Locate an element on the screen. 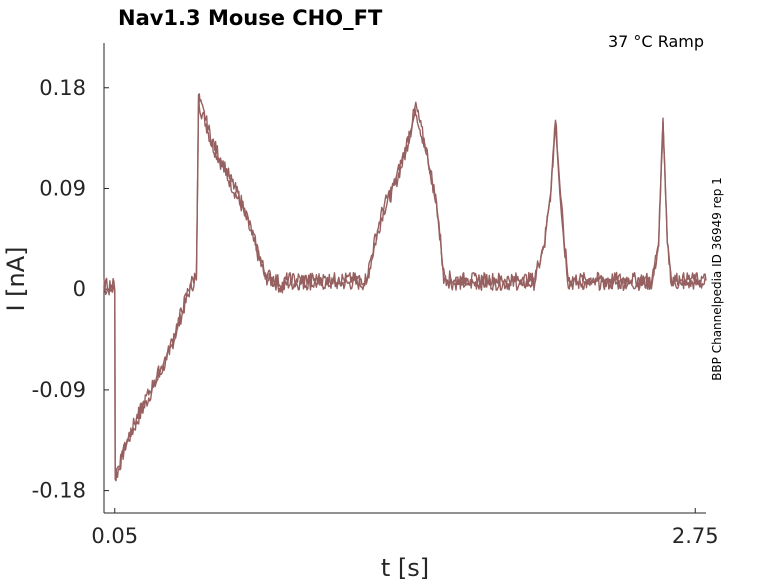 This screenshot has height=583, width=778. x-tick-label: 0.05 is located at coordinates (114, 536).